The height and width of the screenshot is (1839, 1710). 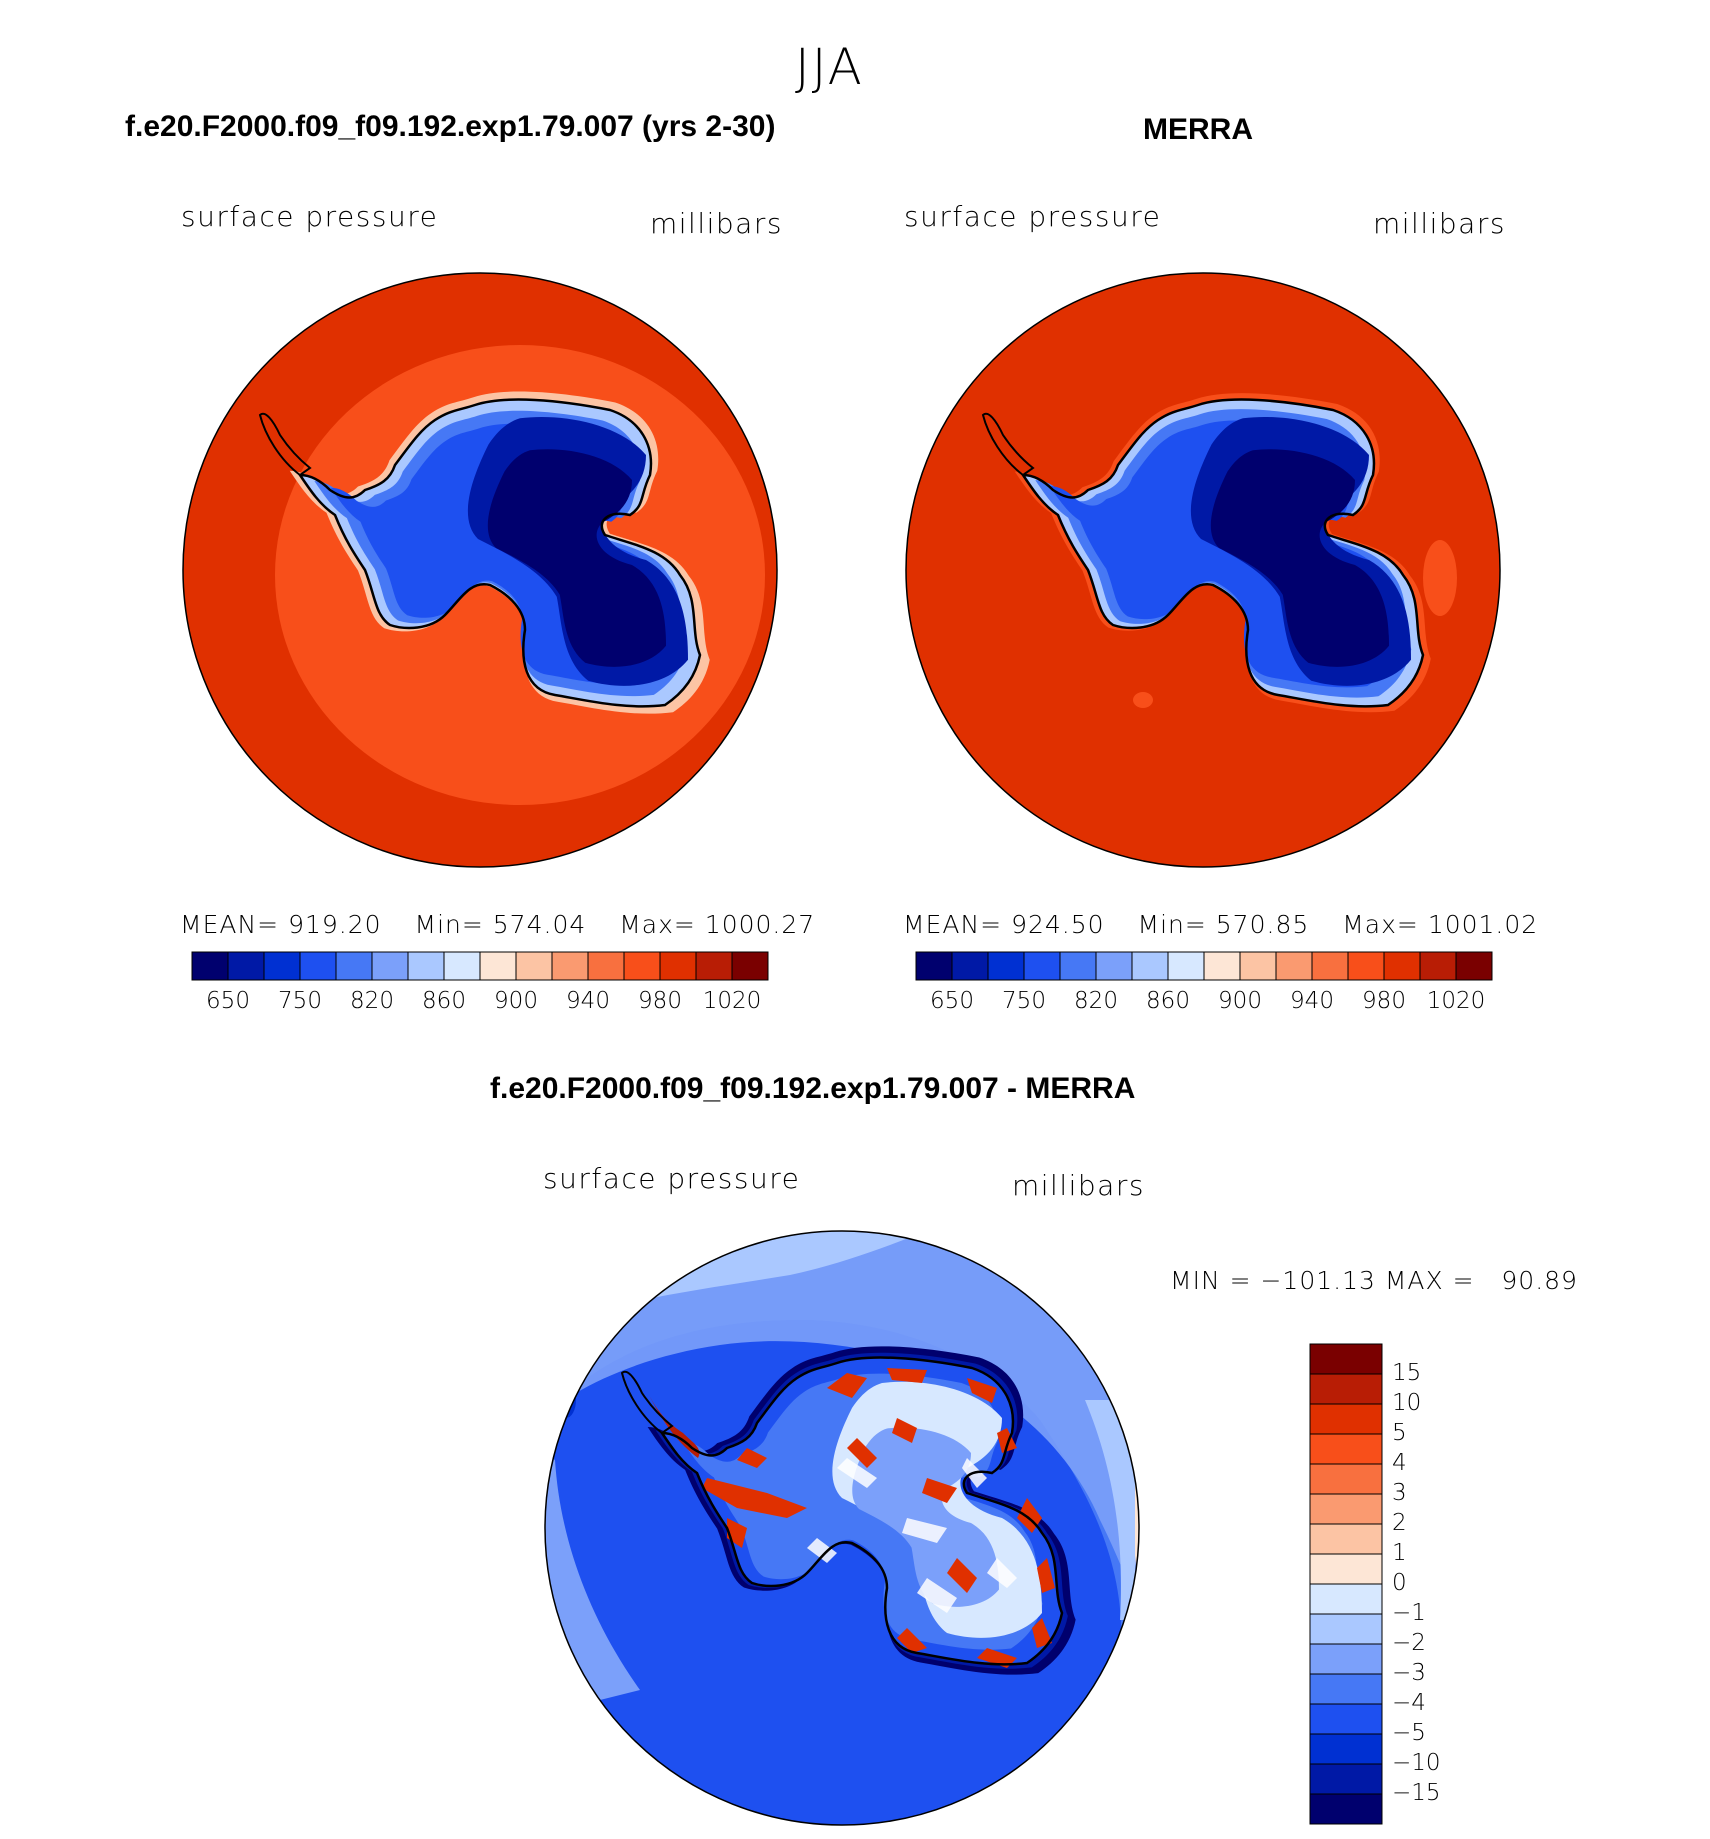 What do you see at coordinates (539, 924) in the screenshot?
I see `model-min-value: 574.04` at bounding box center [539, 924].